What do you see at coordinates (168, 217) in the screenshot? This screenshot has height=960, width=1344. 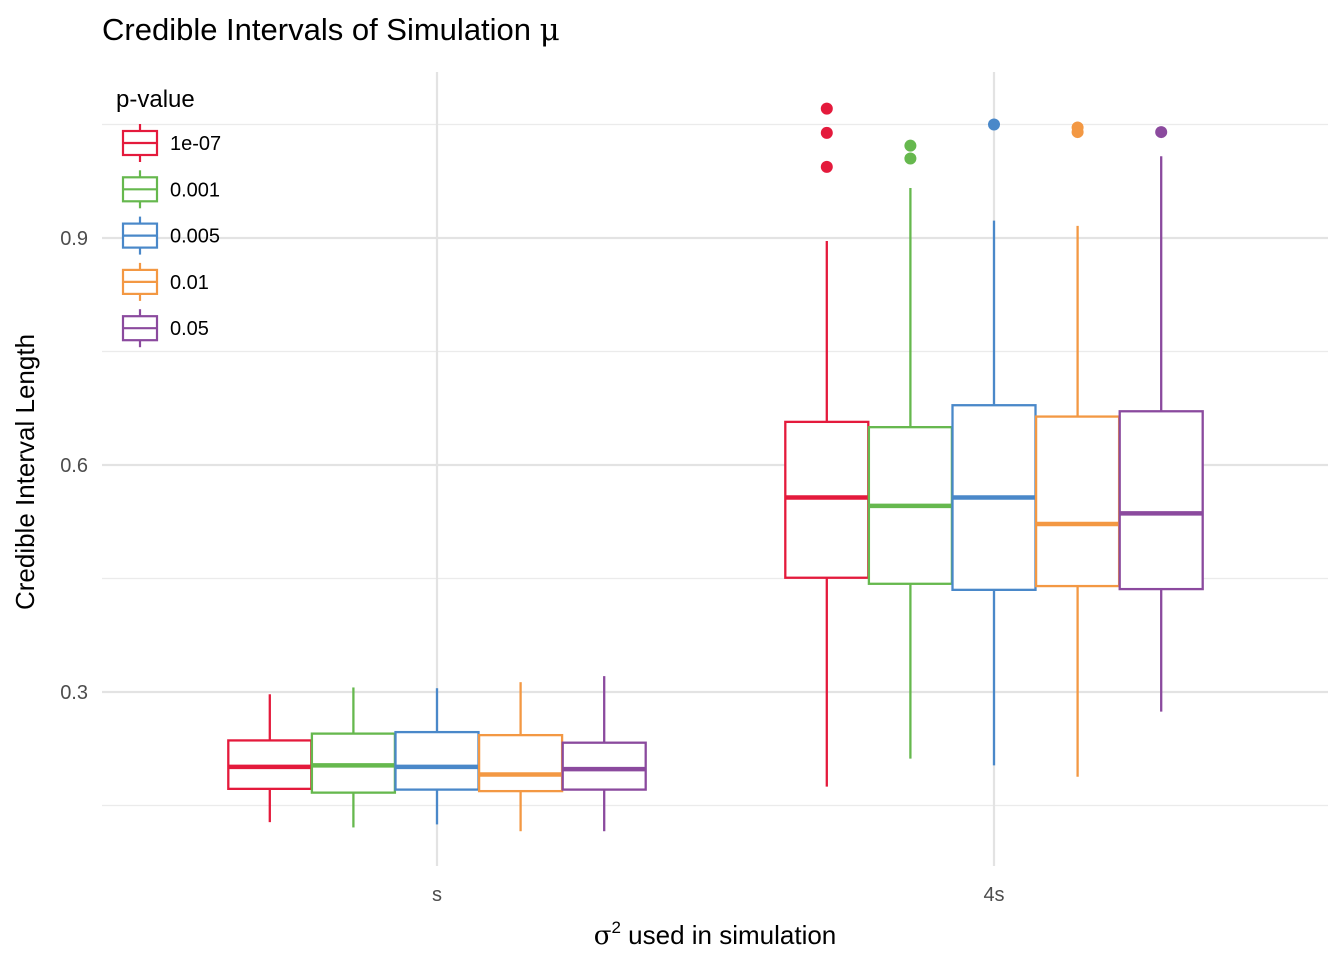 I see `legend: p-value 1e-07 0.001 0.005 0.01 0.05` at bounding box center [168, 217].